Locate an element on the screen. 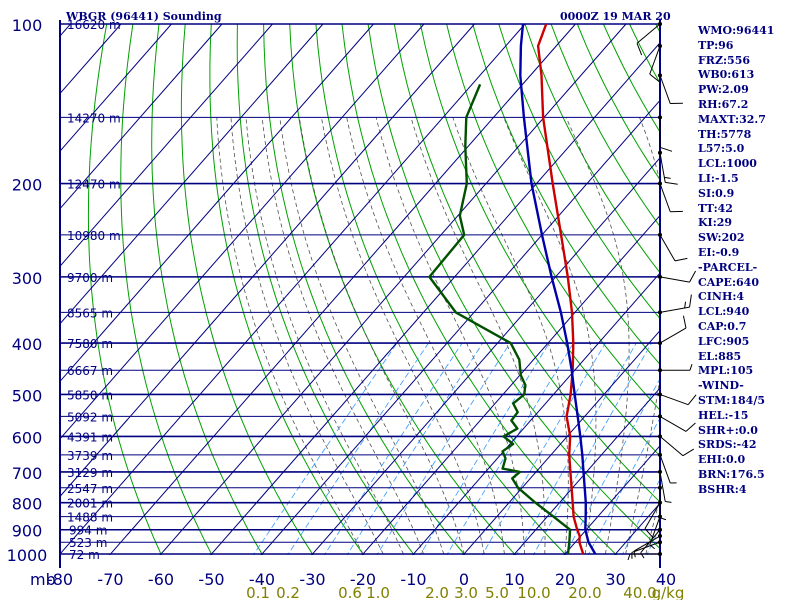  index-item: WMO:96441 is located at coordinates (736, 30).